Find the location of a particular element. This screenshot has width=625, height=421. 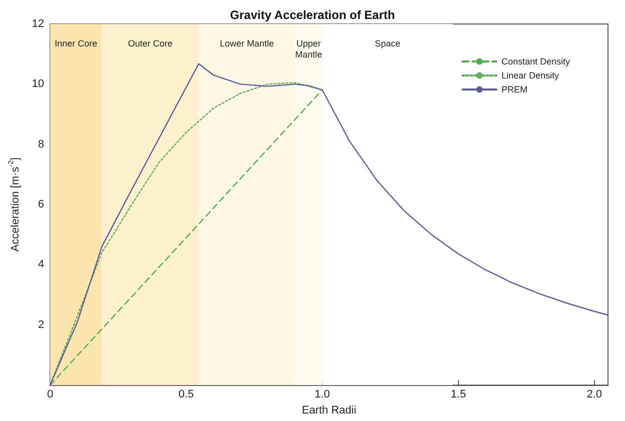

band-label: Space is located at coordinates (387, 43).